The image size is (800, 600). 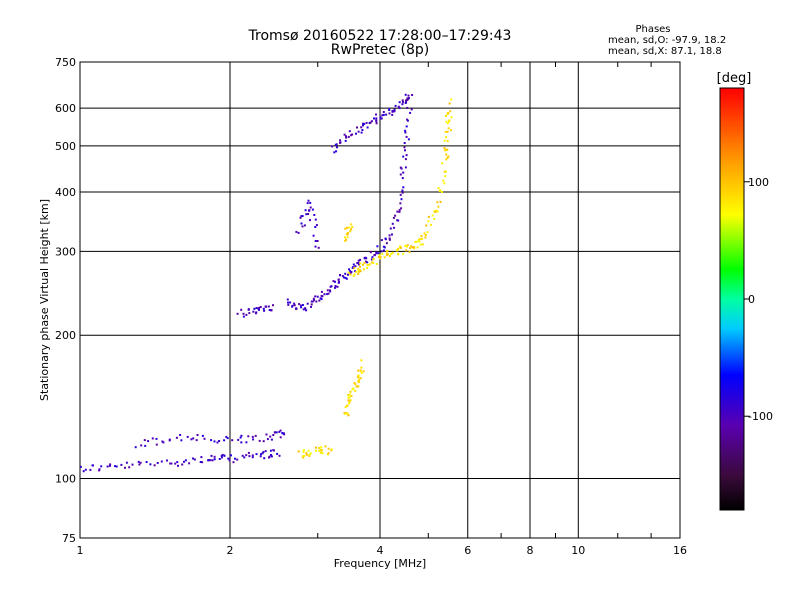 What do you see at coordinates (230, 550) in the screenshot?
I see `x-tick-label: 2` at bounding box center [230, 550].